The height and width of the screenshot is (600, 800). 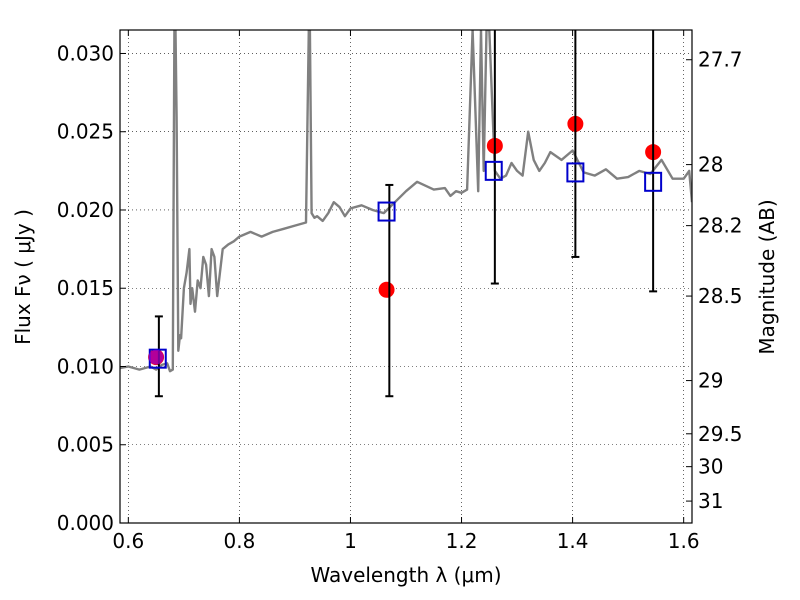 What do you see at coordinates (85, 445) in the screenshot?
I see `y-tick-label: 0.005` at bounding box center [85, 445].